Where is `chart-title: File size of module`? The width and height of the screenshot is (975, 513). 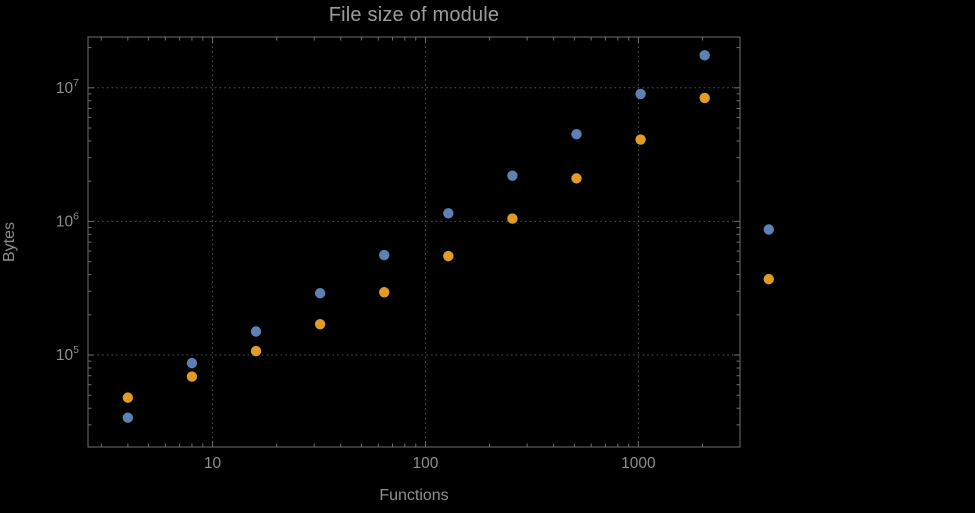 chart-title: File size of module is located at coordinates (414, 15).